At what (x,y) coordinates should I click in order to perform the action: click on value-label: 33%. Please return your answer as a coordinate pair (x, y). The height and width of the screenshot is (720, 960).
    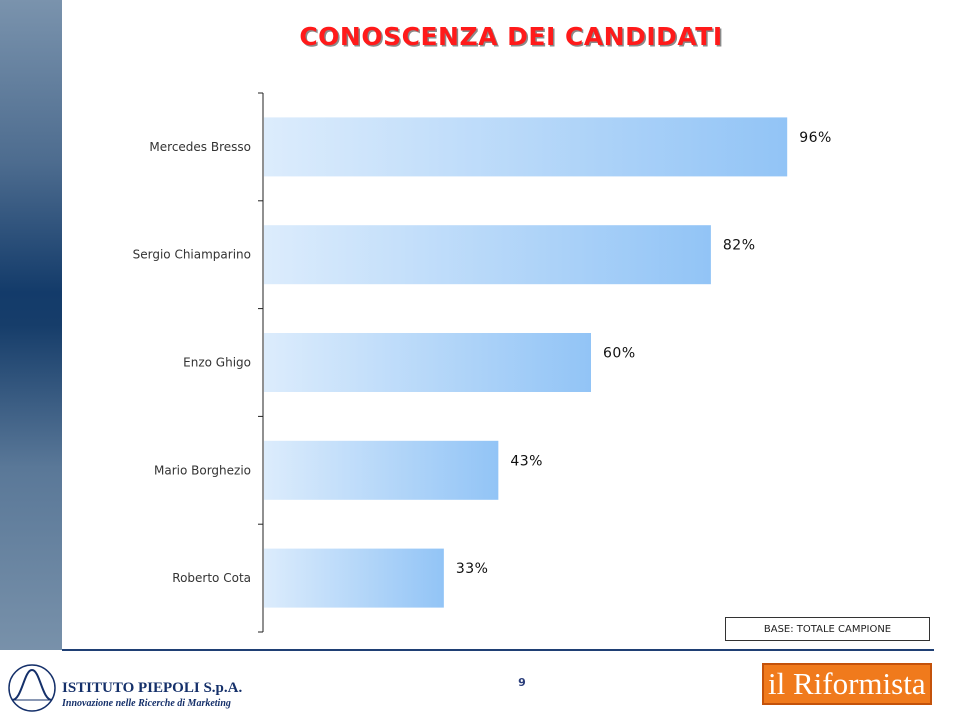
    Looking at the image, I should click on (472, 569).